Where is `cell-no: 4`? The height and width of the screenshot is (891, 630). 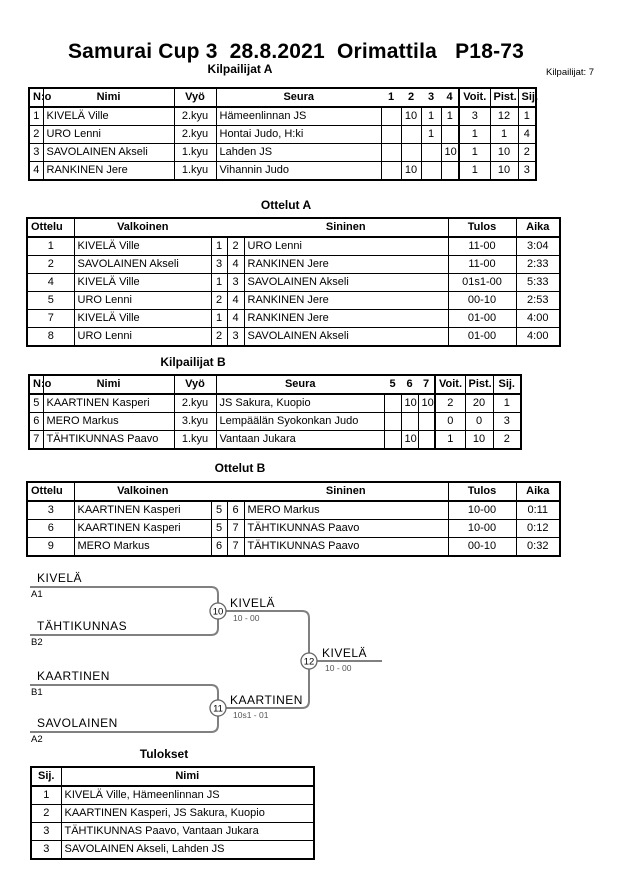 cell-no: 4 is located at coordinates (36, 171).